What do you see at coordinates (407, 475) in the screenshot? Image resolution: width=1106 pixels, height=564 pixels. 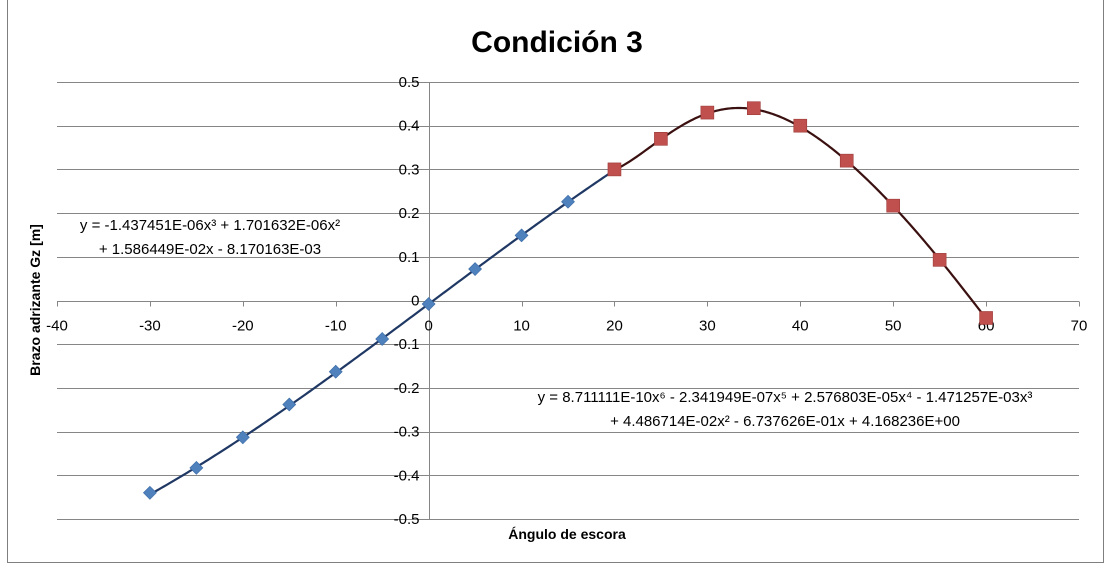 I see `y-tick-label: -0.4` at bounding box center [407, 475].